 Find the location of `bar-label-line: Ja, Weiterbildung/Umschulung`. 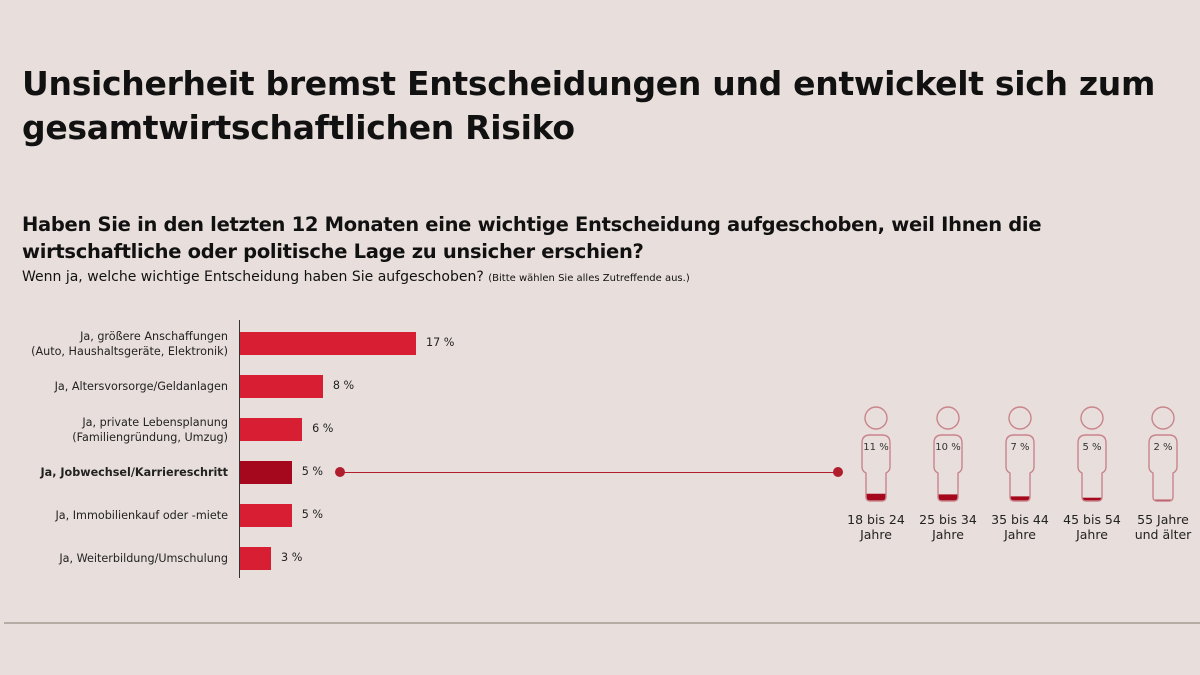

bar-label-line: Ja, Weiterbildung/Umschulung is located at coordinates (143, 558).